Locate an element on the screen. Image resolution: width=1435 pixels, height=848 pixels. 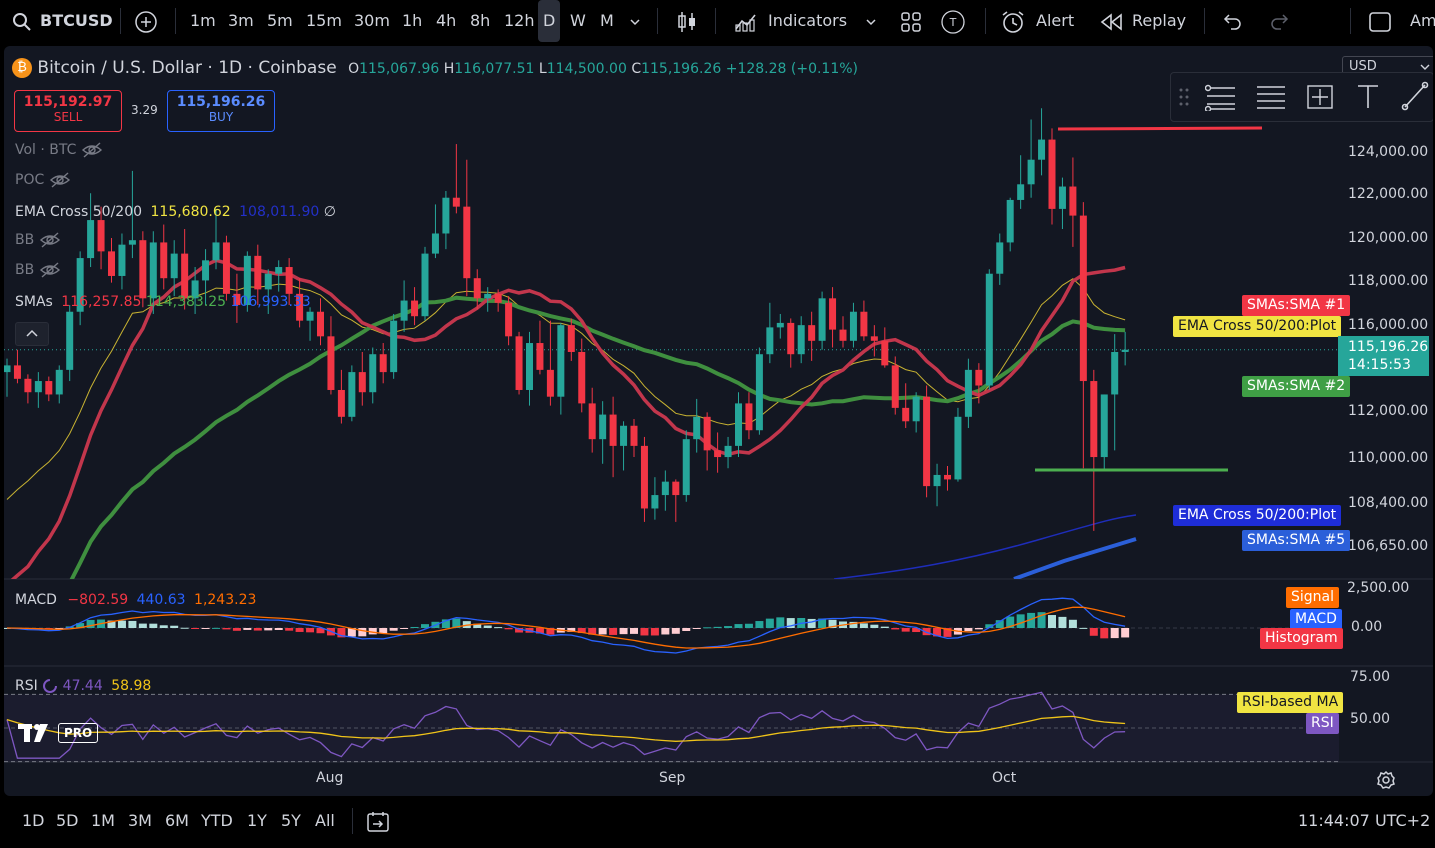
interval-3m: 3m is located at coordinates (241, 20).